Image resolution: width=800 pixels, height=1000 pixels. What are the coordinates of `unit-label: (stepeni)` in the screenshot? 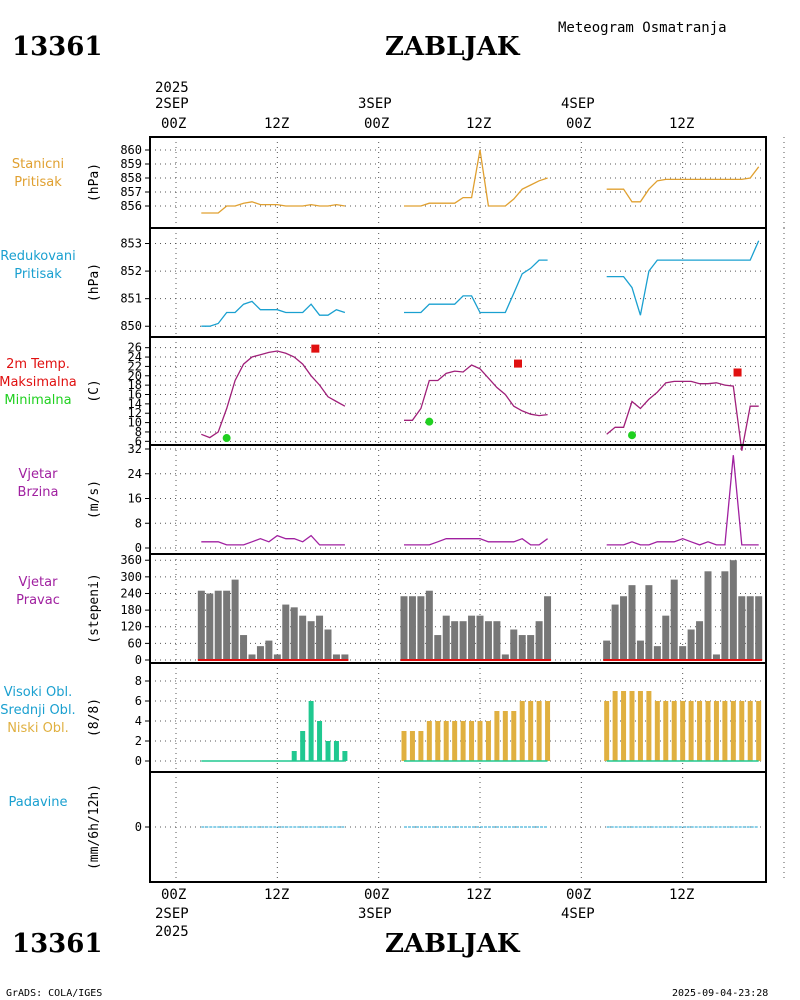 It's located at (94, 608).